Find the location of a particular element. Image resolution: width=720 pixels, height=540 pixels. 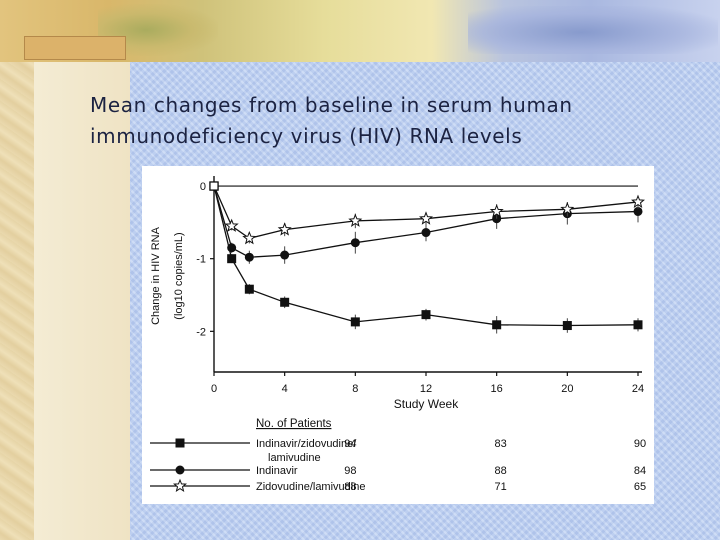

legend-label-3: Zidovudine/lamivudine is located at coordinates (310, 487).